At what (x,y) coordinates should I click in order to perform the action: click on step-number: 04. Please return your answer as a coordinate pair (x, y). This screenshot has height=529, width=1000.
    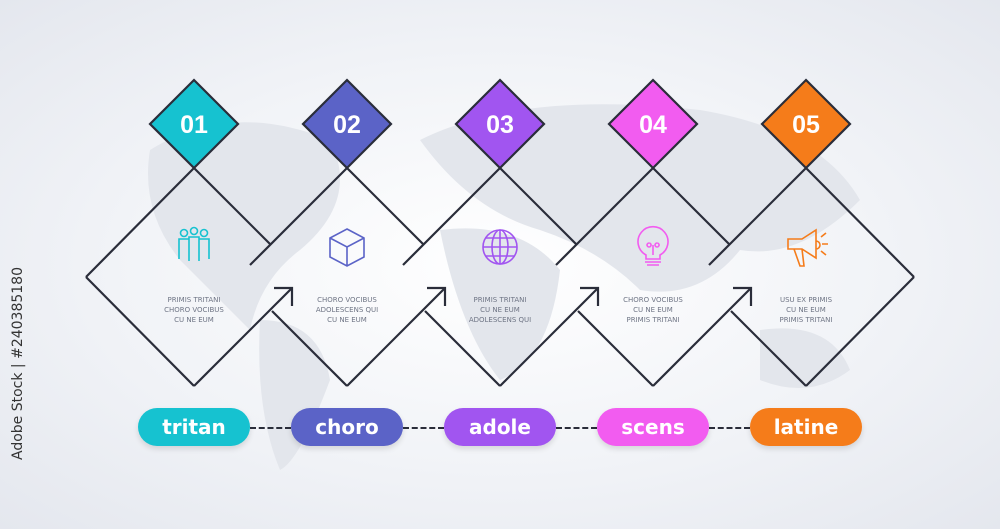
    Looking at the image, I should click on (653, 125).